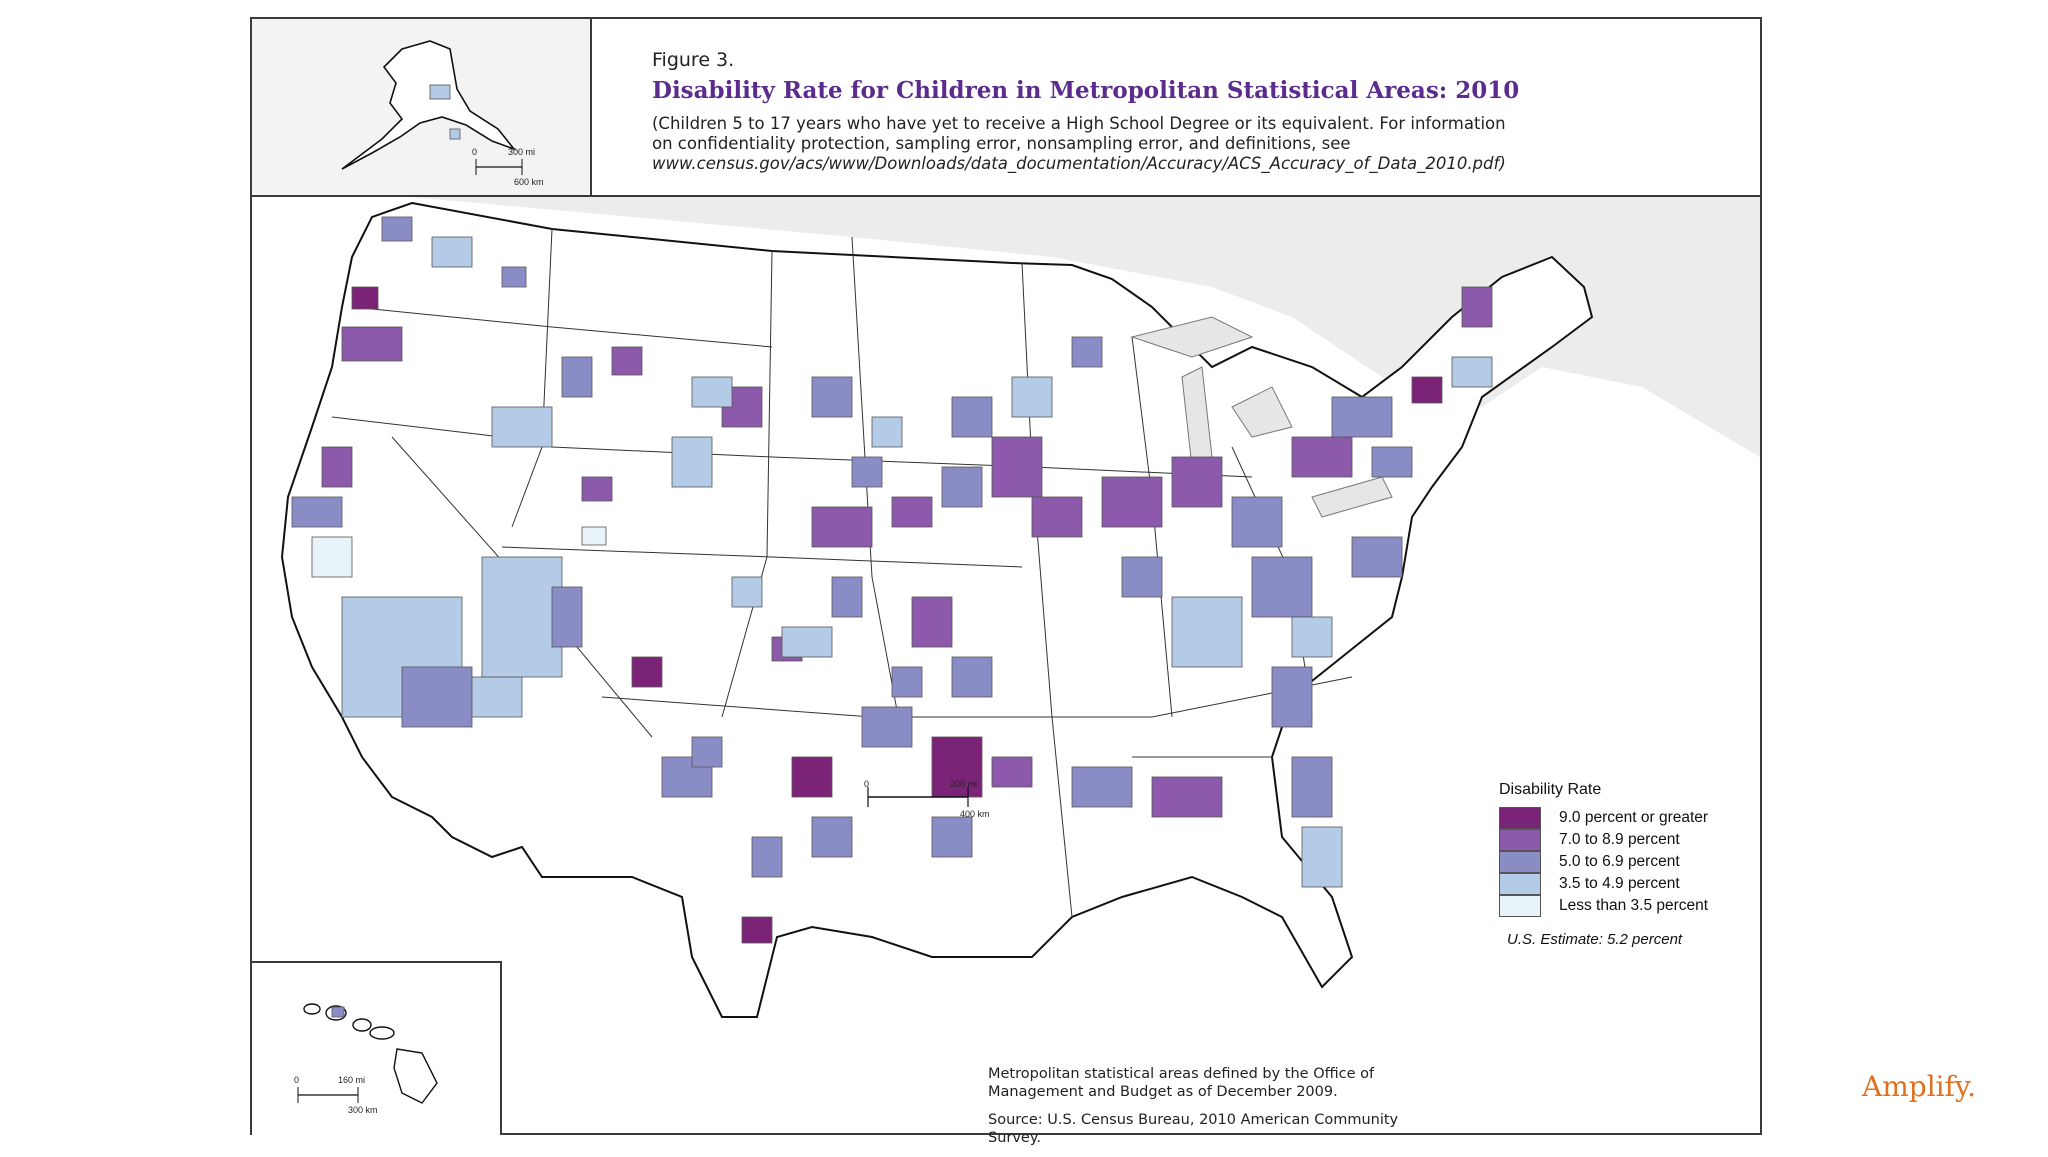  What do you see at coordinates (964, 784) in the screenshot?
I see `main-scale-mi: 200 mi` at bounding box center [964, 784].